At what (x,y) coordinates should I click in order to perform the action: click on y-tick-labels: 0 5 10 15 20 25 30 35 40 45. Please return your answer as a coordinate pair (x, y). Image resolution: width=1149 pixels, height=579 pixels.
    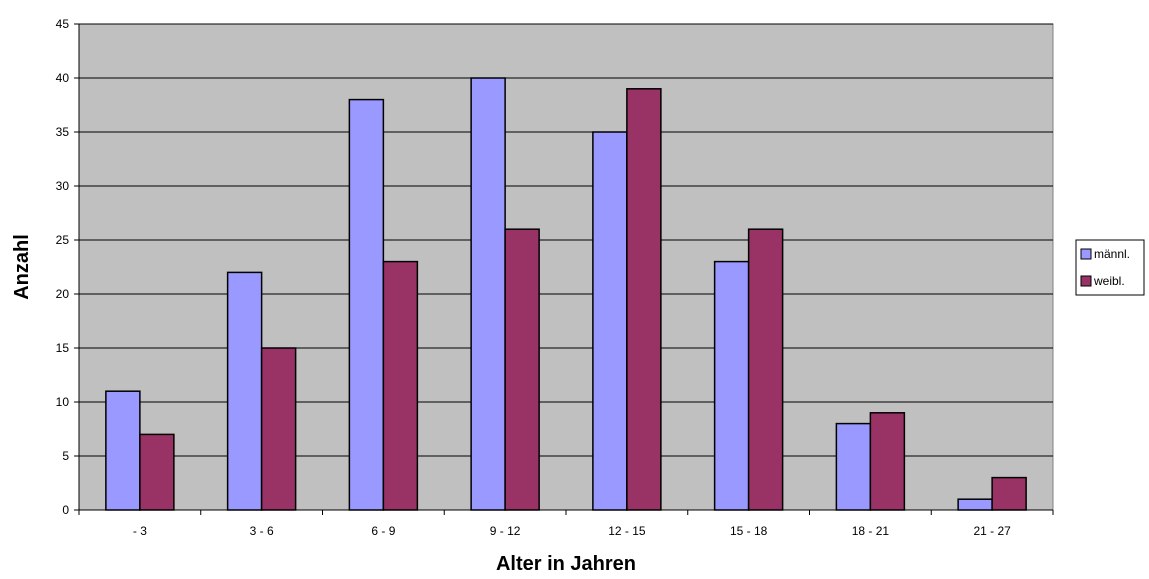
    Looking at the image, I should click on (63, 267).